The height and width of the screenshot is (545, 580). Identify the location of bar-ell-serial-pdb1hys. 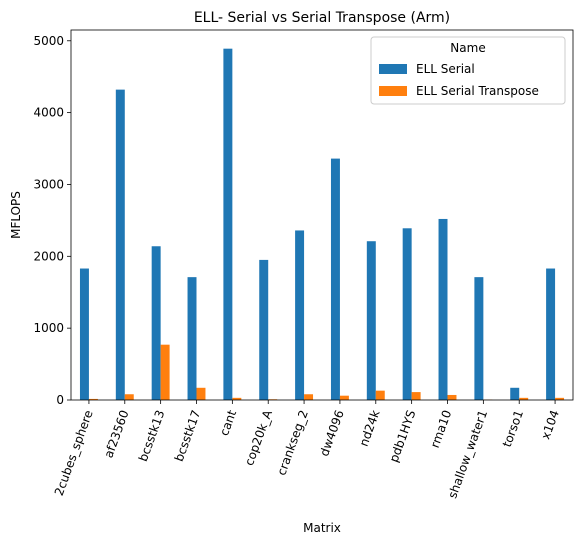
(407, 314).